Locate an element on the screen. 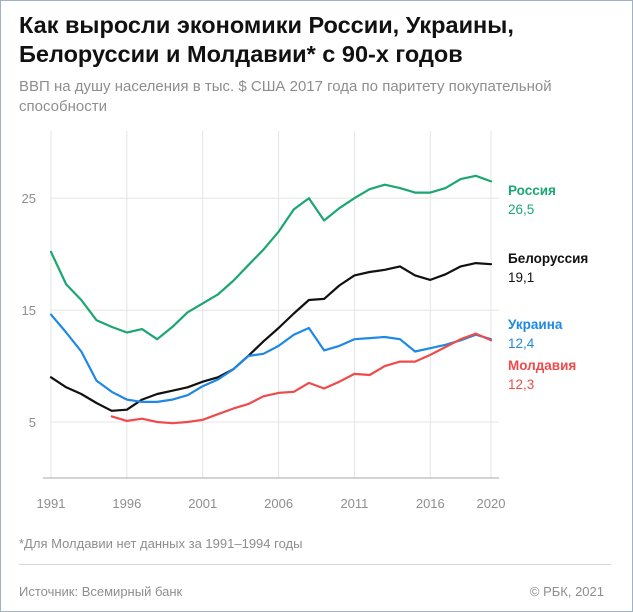  y-tick-label: 15 is located at coordinates (29, 310).